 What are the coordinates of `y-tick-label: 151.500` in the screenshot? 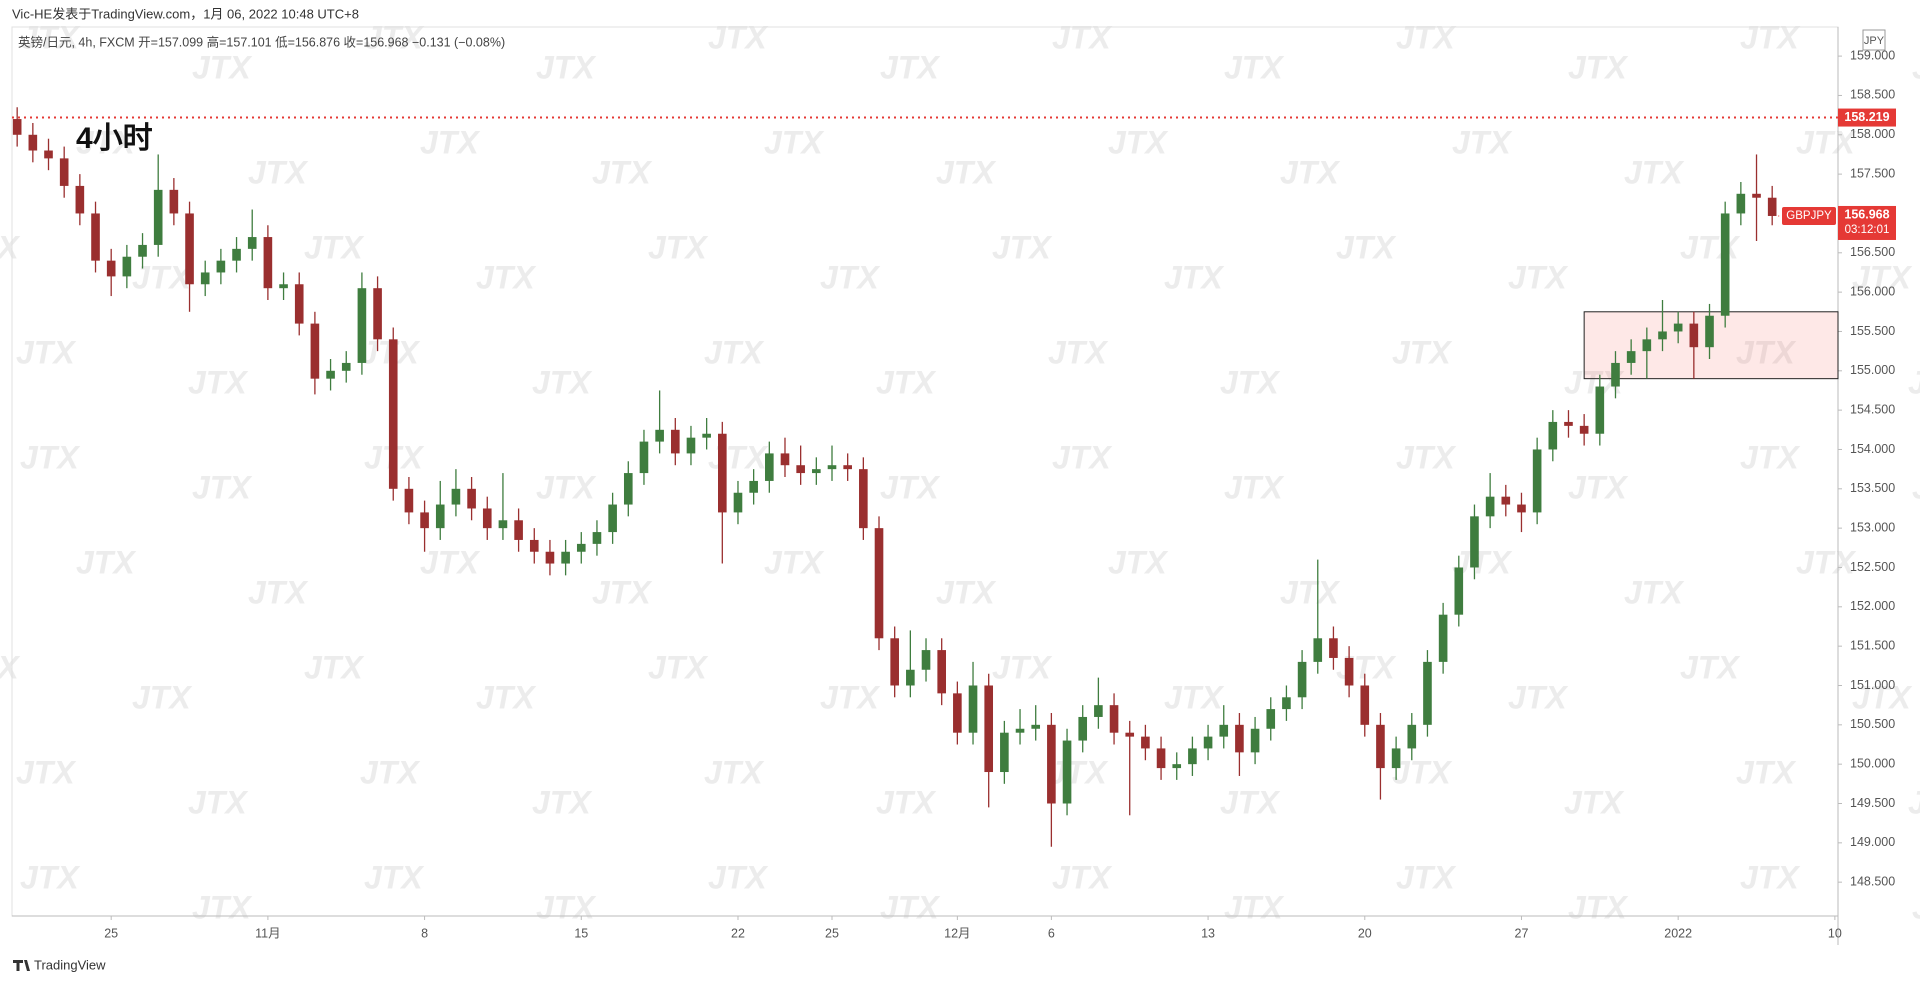 It's located at (1872, 645).